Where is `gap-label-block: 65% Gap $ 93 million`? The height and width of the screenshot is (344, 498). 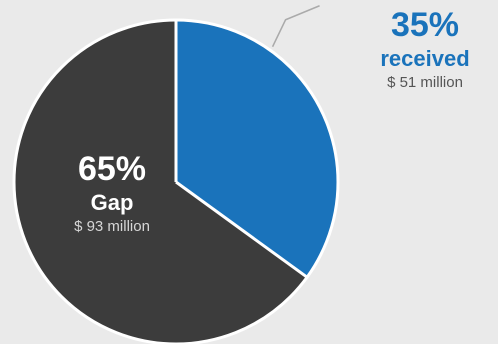
gap-label-block: 65% Gap $ 93 million is located at coordinates (112, 193).